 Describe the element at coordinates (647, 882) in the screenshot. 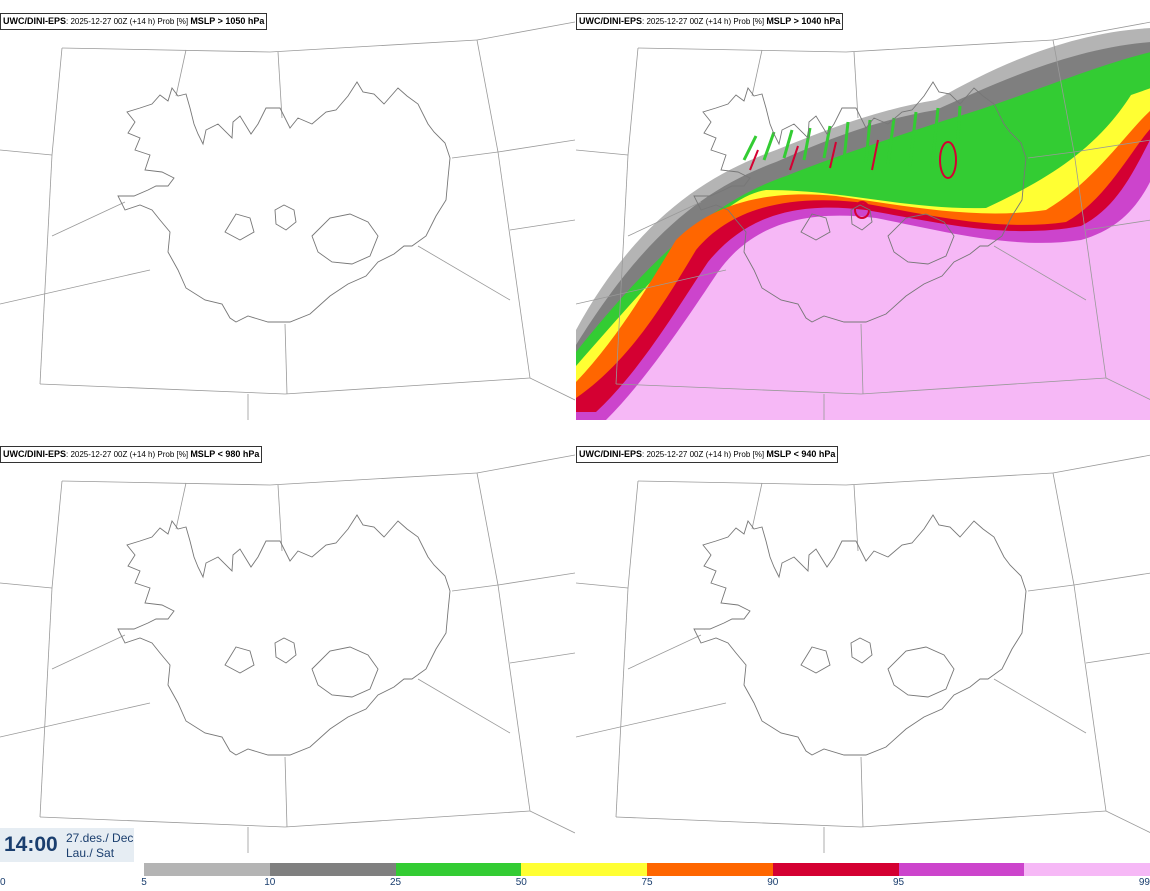

I see `colorbar-tick-label: 75` at that location.